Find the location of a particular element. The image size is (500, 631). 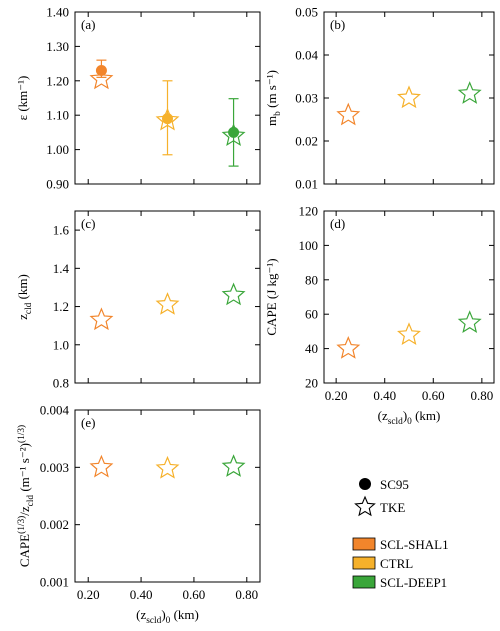

panel-b: 0.01 0.02 0.03 0.04 0.05 (b) mb (m s⁻¹) is located at coordinates (379, 98).